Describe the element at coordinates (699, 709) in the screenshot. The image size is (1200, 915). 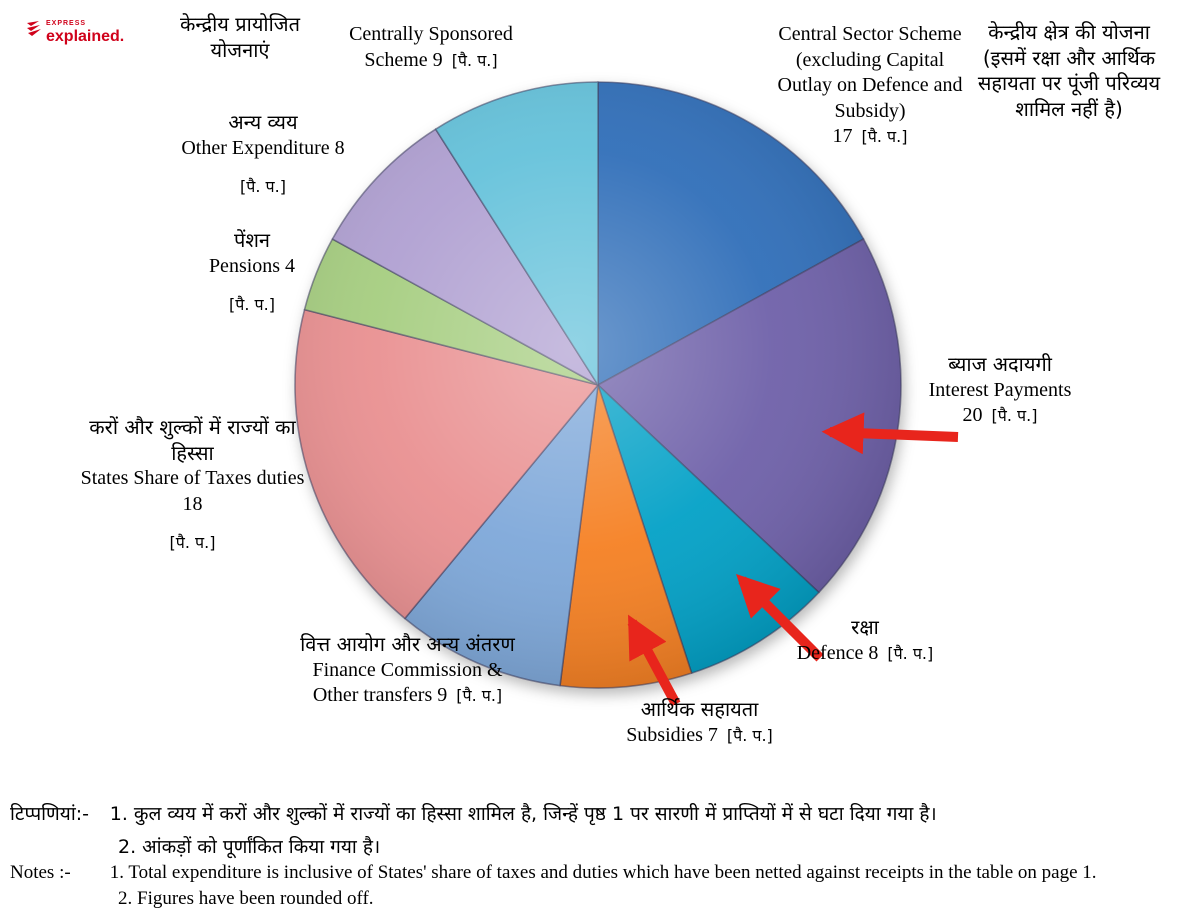
I see `subsidies-hindi-label: आर्थिक सहायता` at that location.